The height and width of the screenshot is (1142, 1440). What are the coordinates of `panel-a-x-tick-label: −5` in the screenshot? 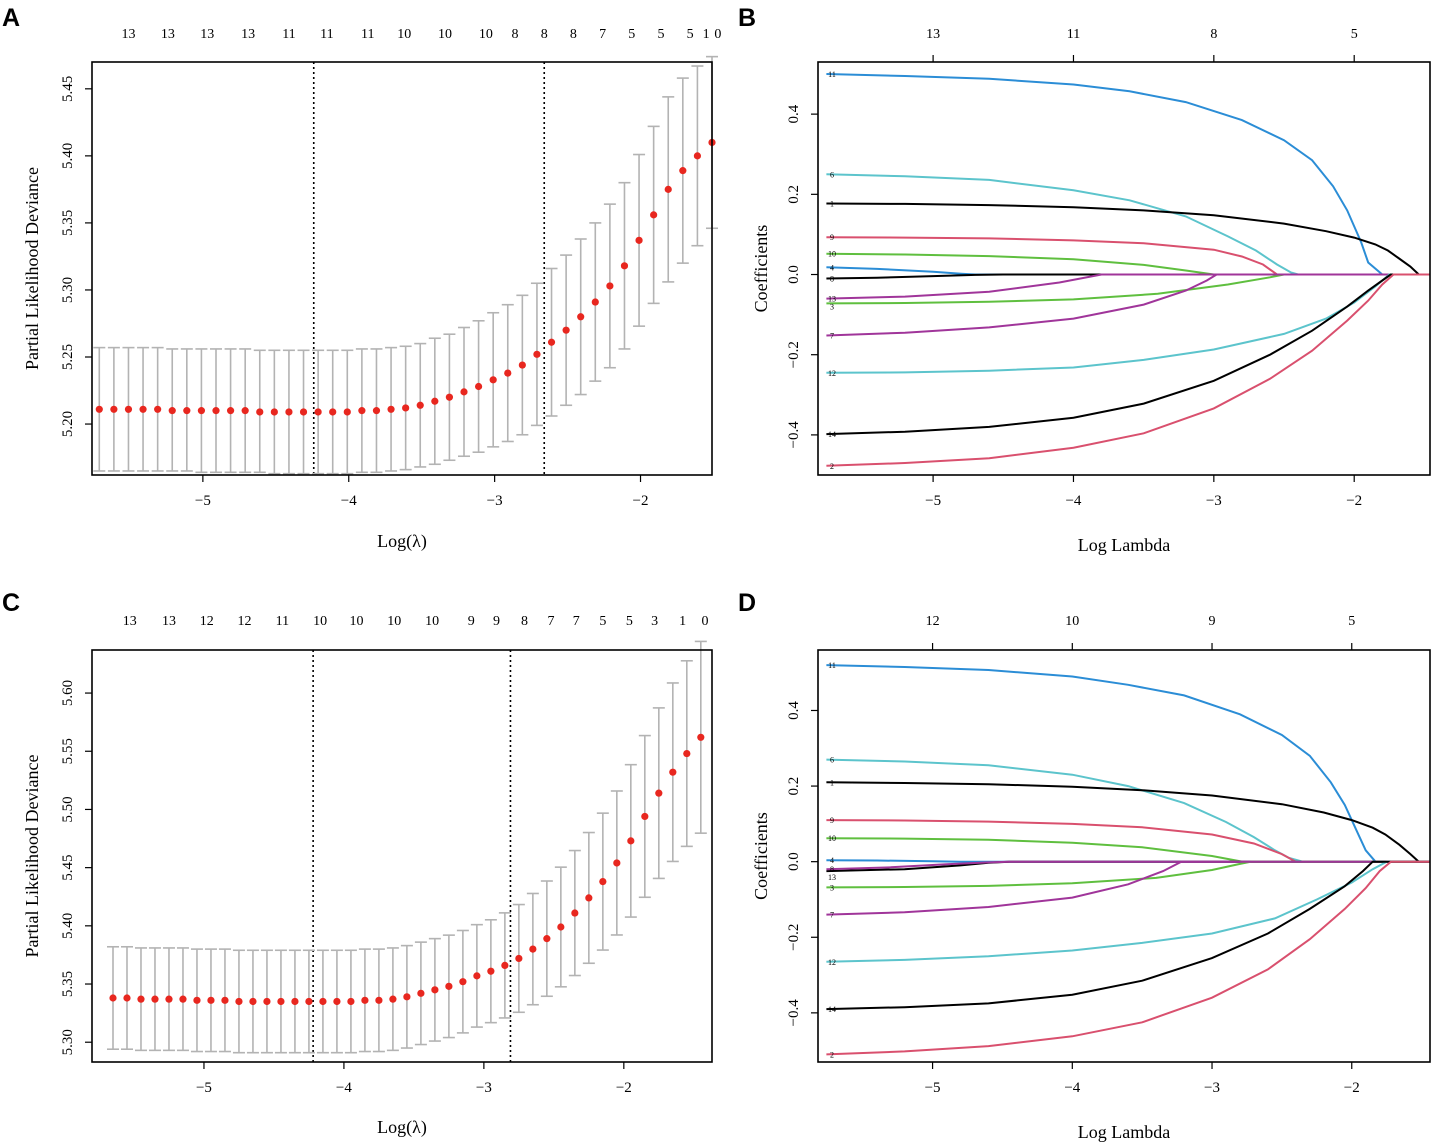 It's located at (203, 501).